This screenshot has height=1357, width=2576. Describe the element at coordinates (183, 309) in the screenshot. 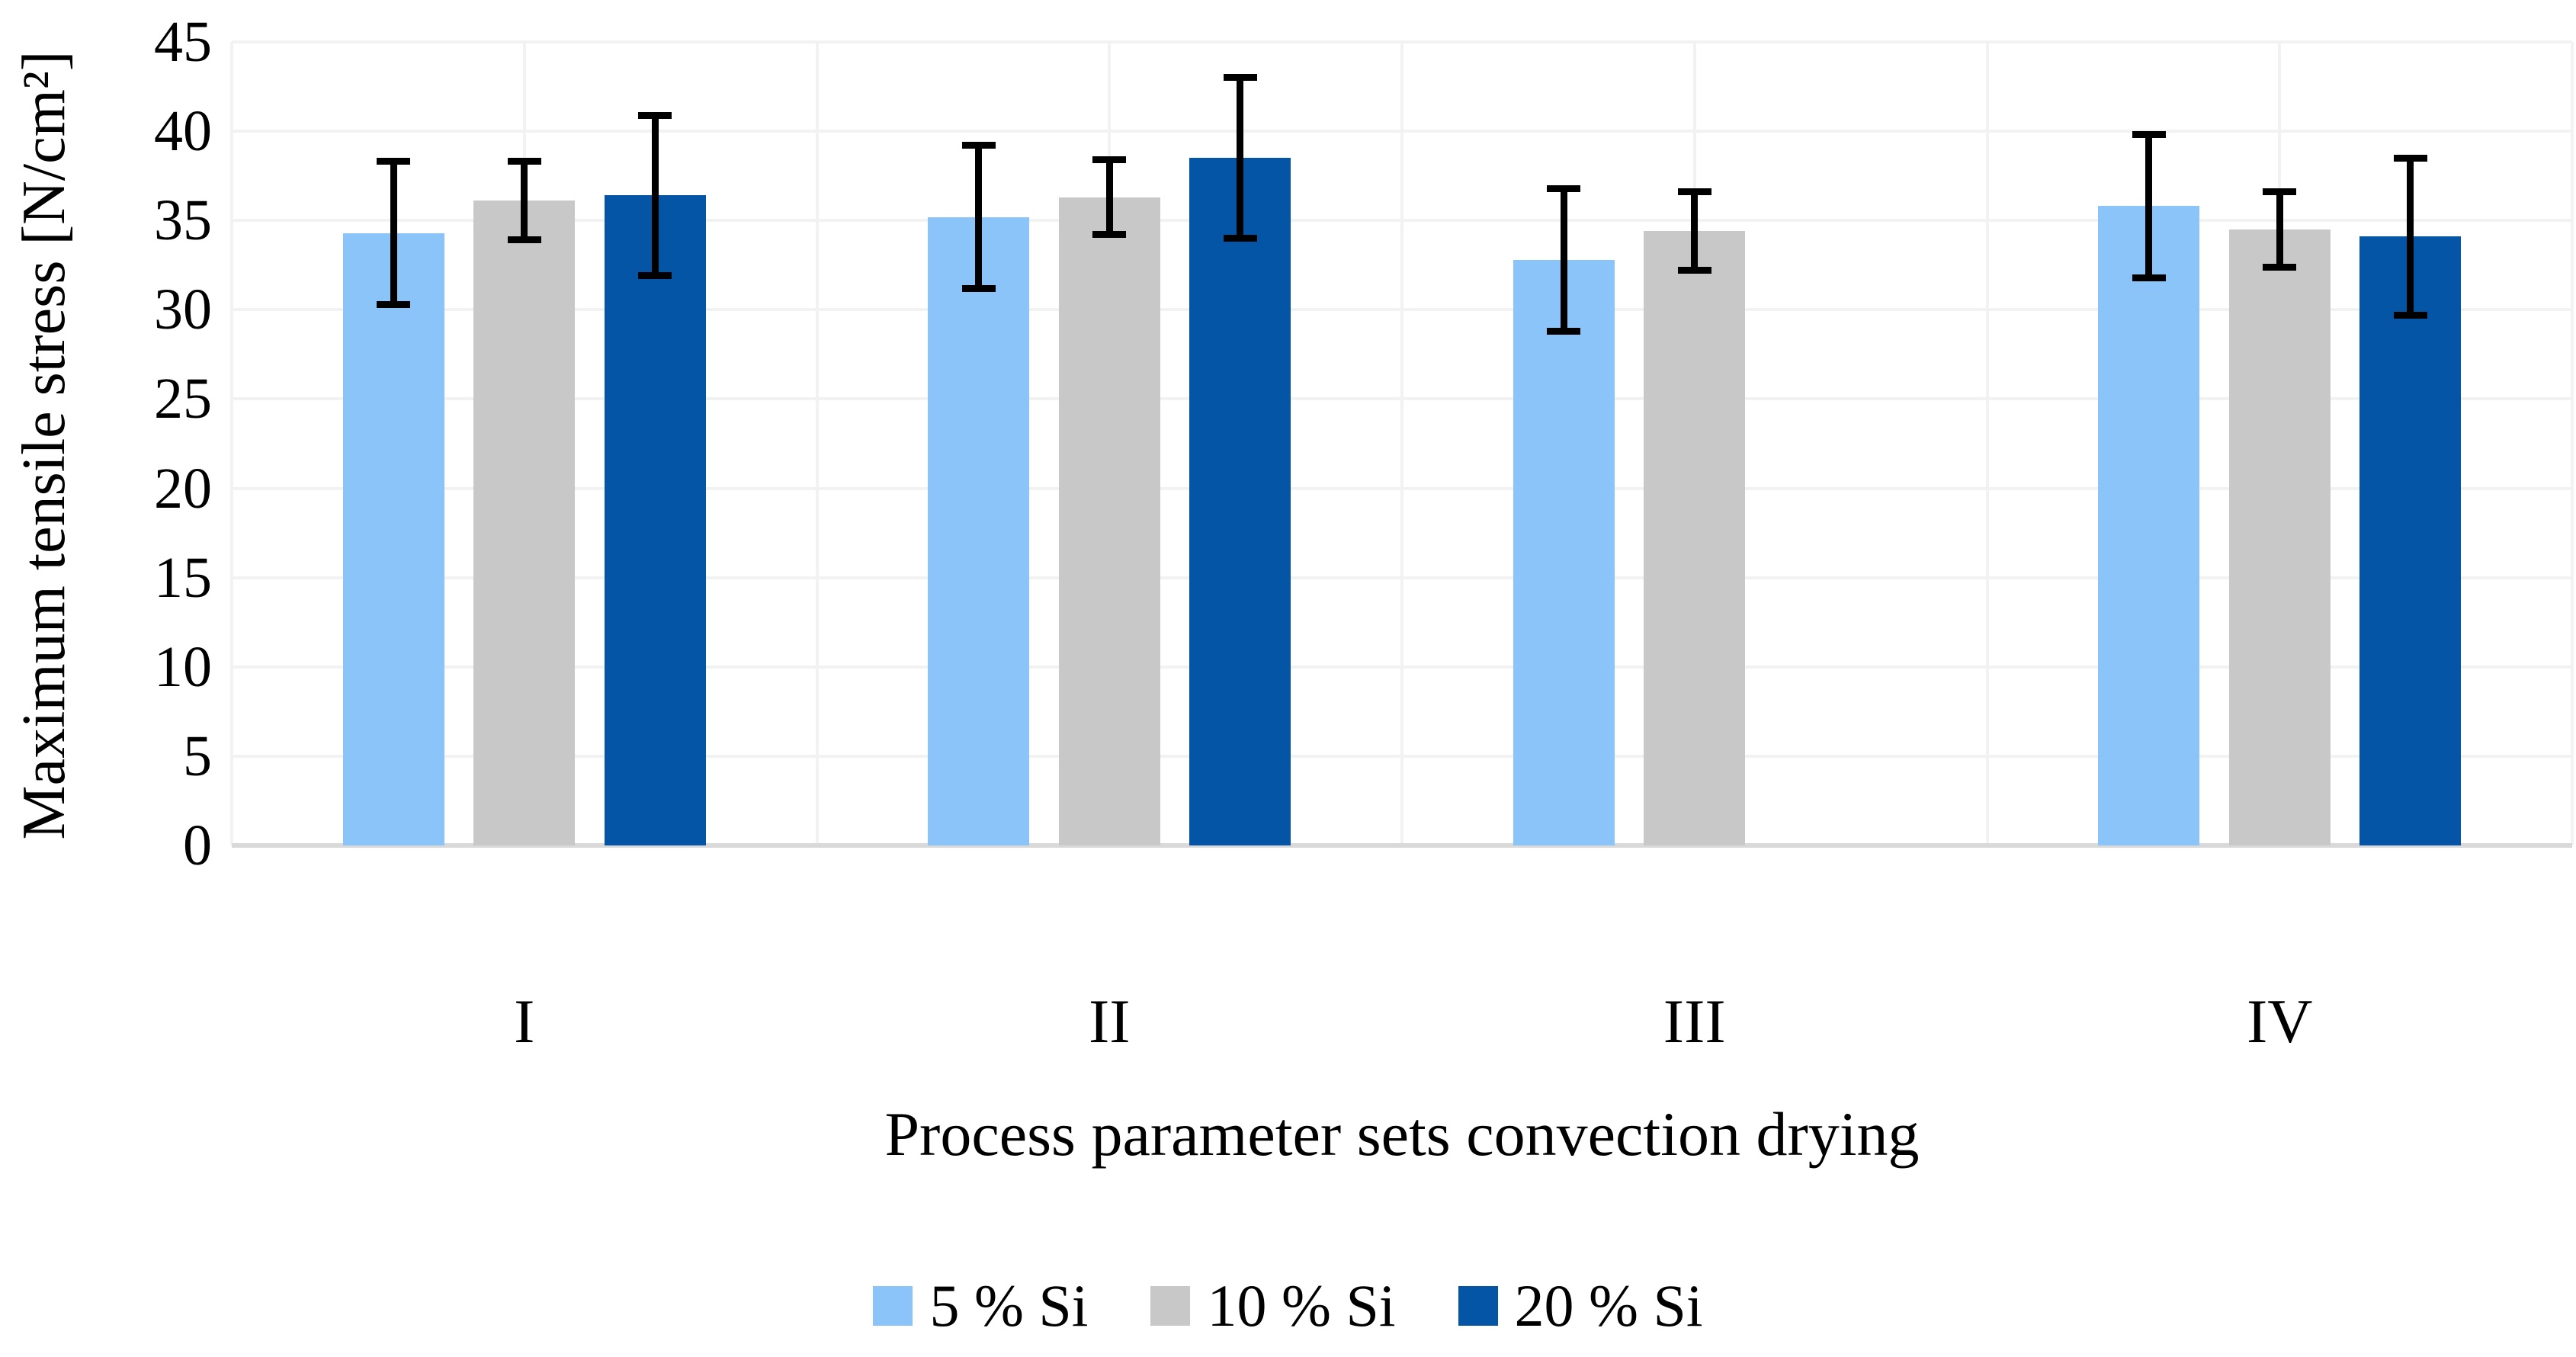

I see `y-tick-label: 30` at that location.